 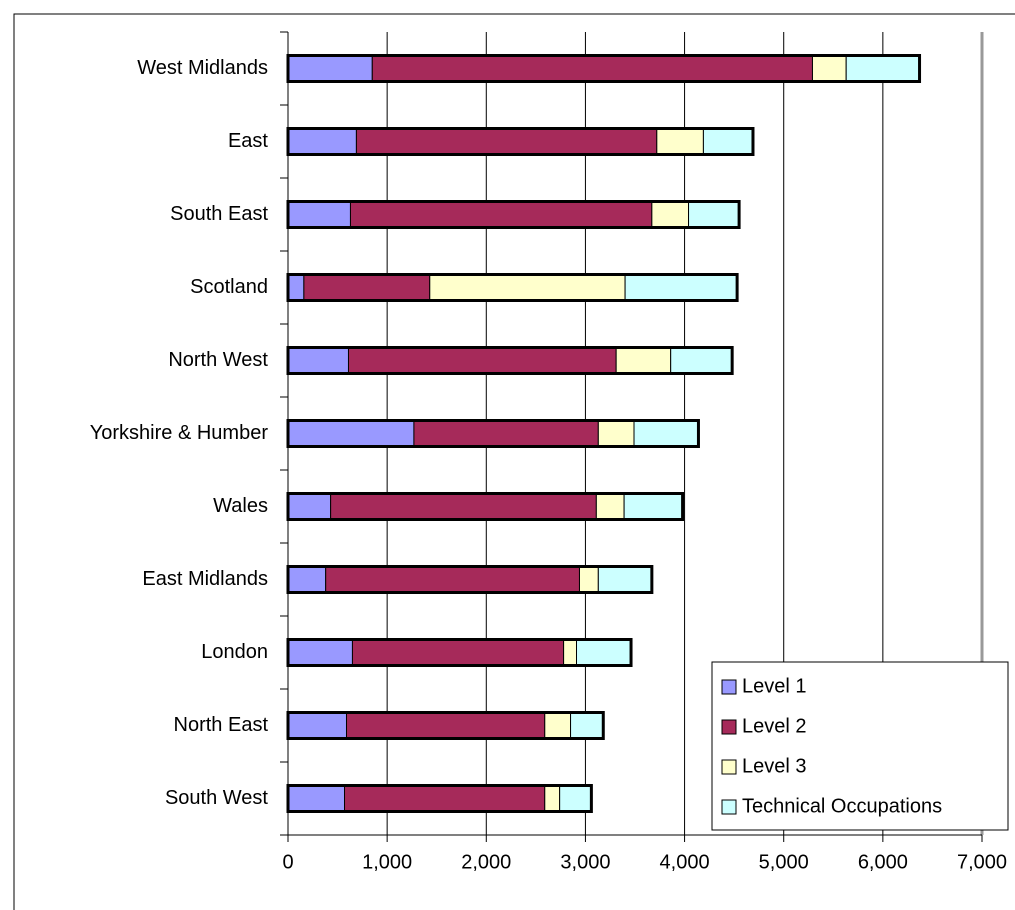 I want to click on legend-label: Level 3, so click(x=774, y=766).